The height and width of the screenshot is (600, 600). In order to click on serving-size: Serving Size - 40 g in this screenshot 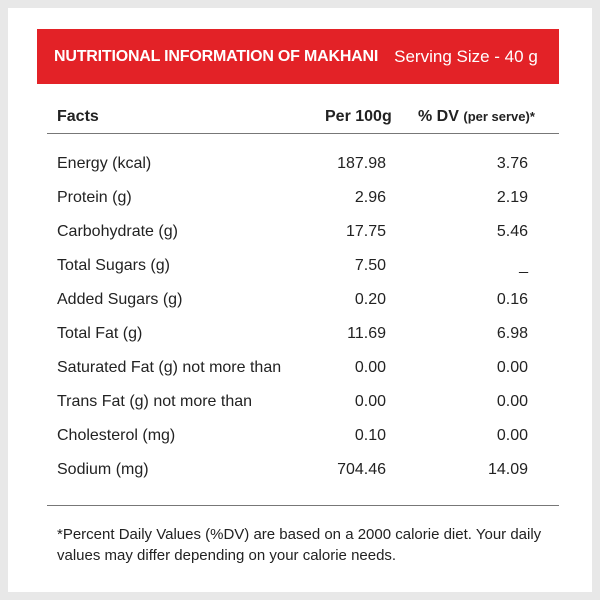, I will do `click(466, 56)`.